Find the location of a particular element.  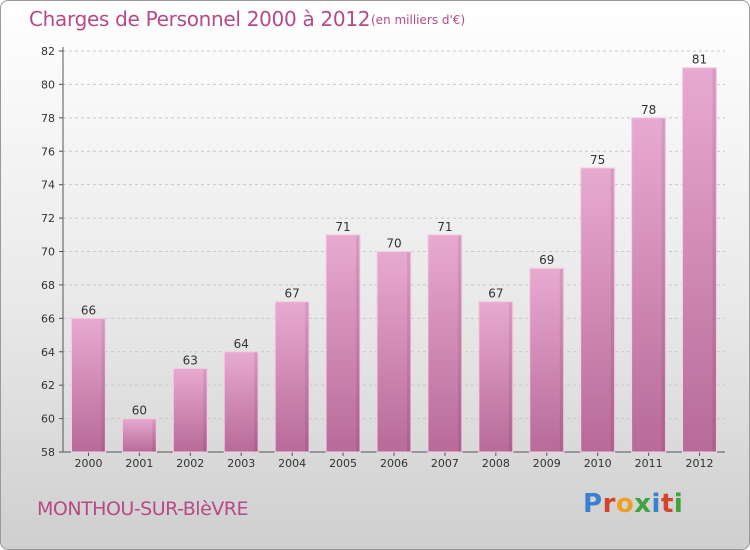

bar-value-label: 66 is located at coordinates (88, 310).